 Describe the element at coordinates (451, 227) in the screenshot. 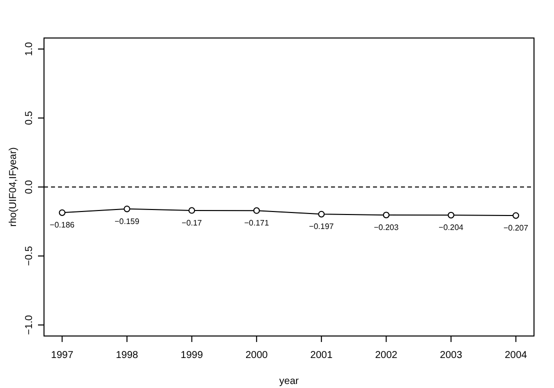

I see `data-label: −0.204` at that location.